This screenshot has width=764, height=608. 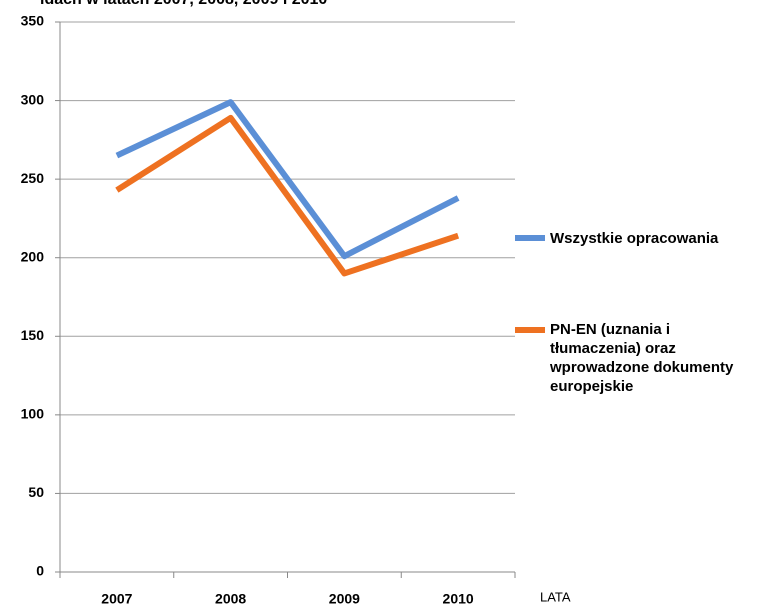 What do you see at coordinates (33, 256) in the screenshot?
I see `y-tick-label: 200` at bounding box center [33, 256].